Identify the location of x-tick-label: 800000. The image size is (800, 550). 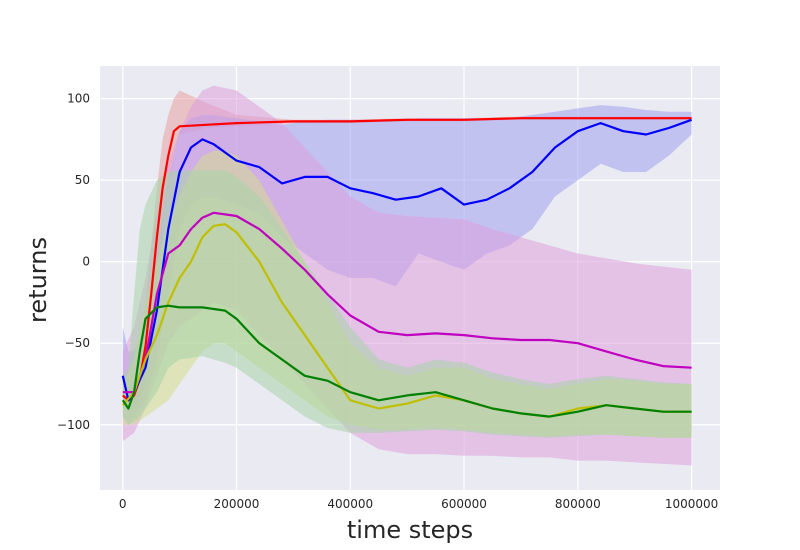
(578, 504).